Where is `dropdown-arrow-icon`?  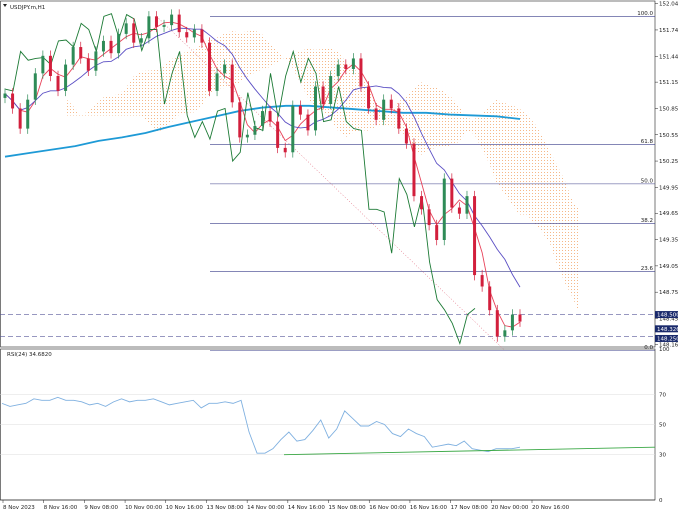 dropdown-arrow-icon is located at coordinates (5, 5).